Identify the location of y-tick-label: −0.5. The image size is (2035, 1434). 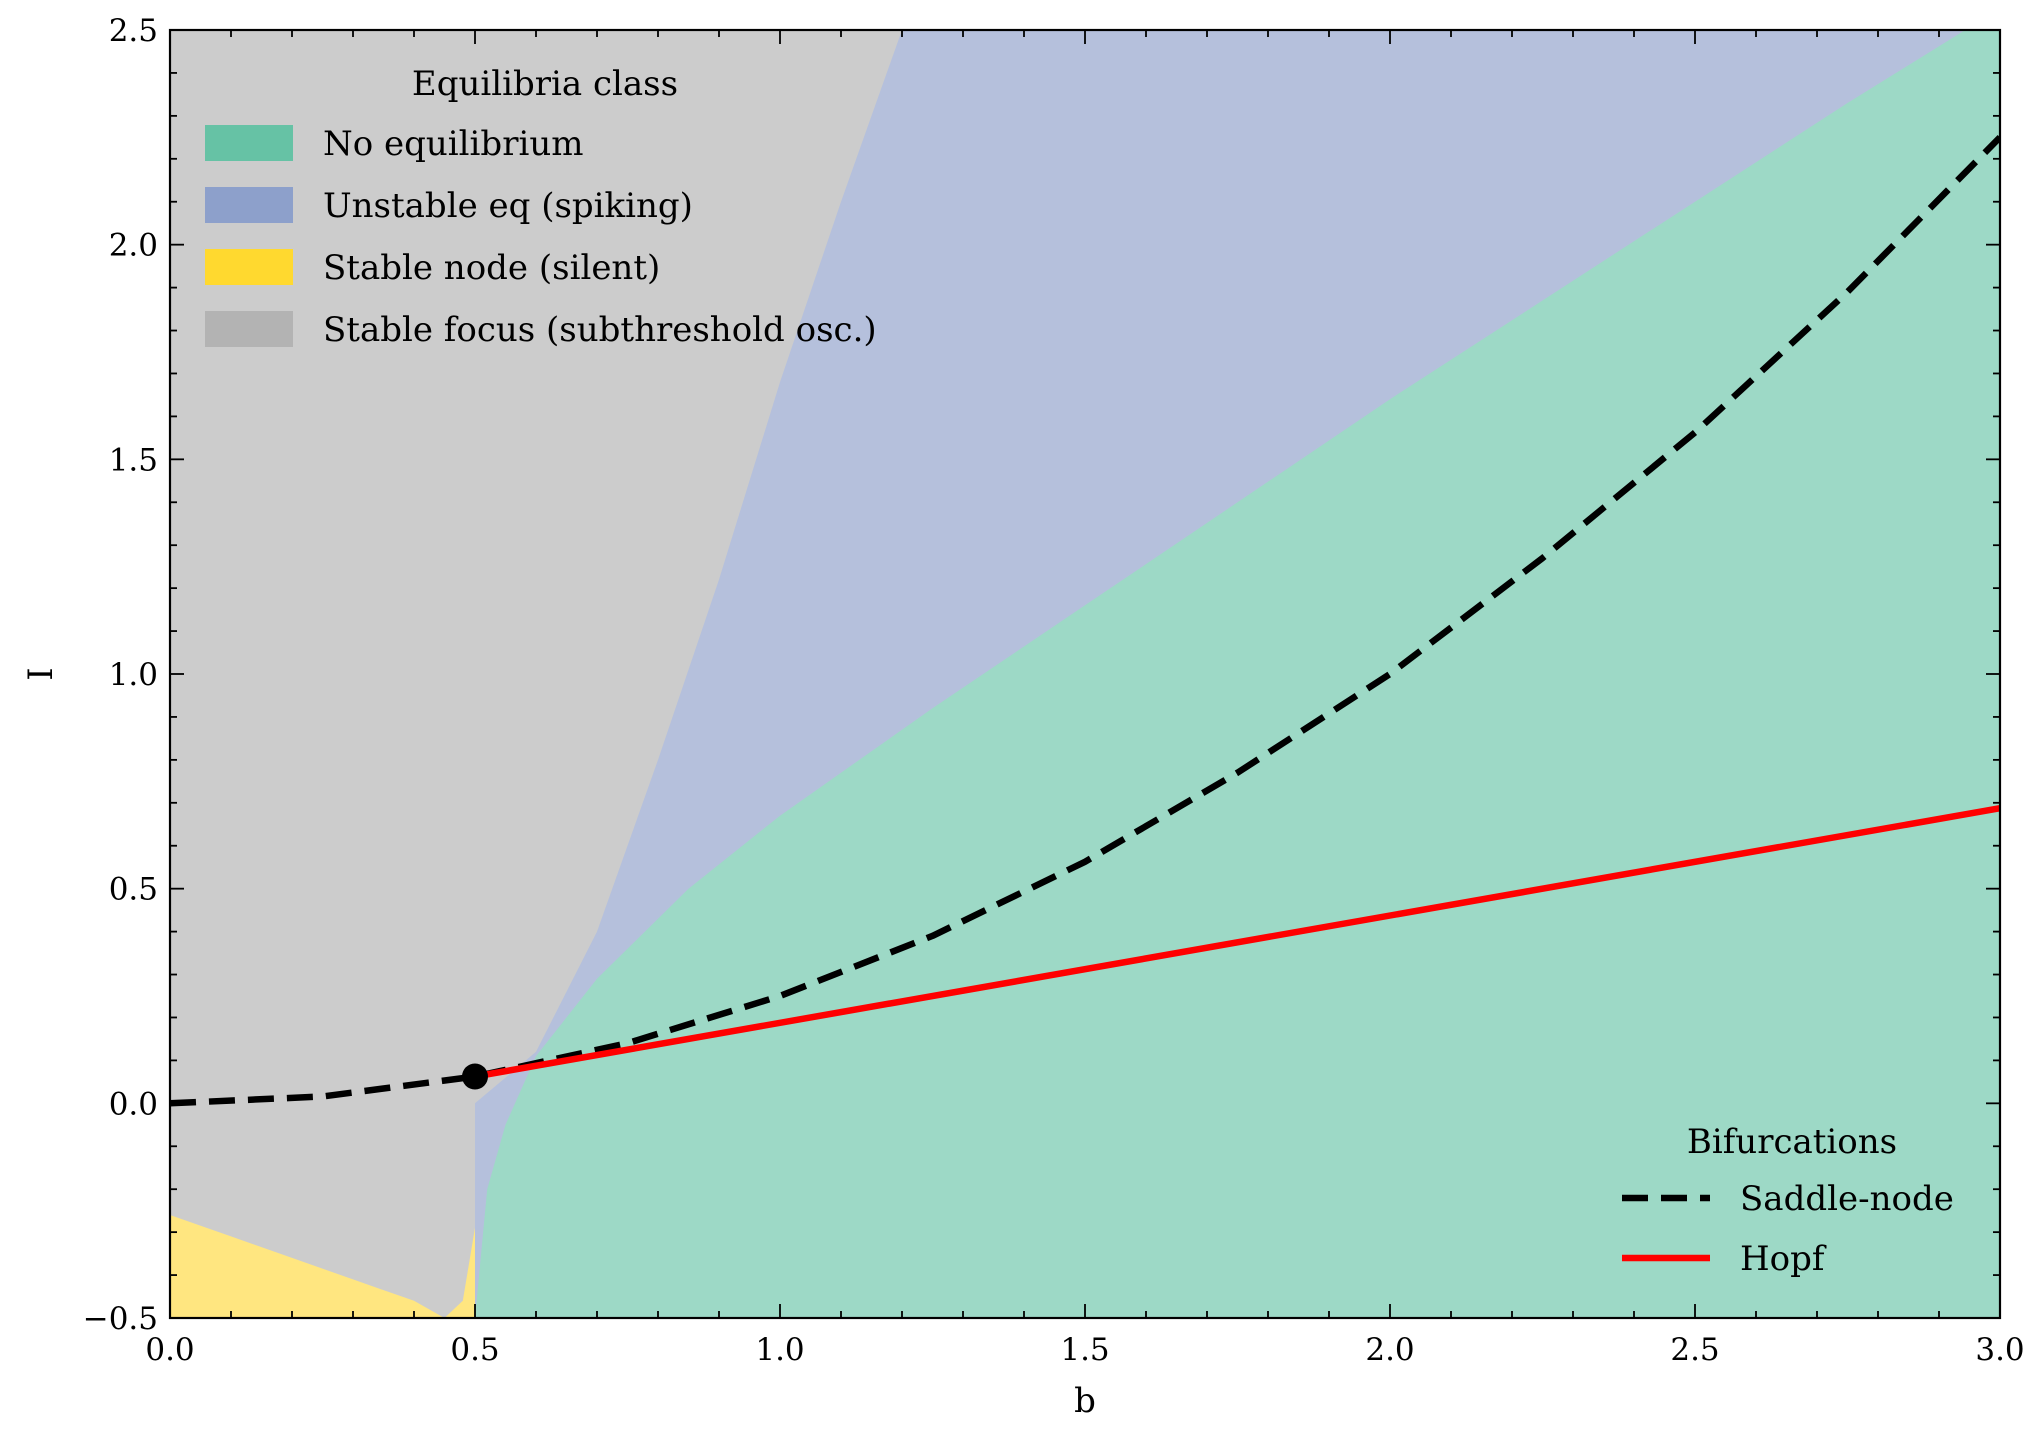
(120, 1319).